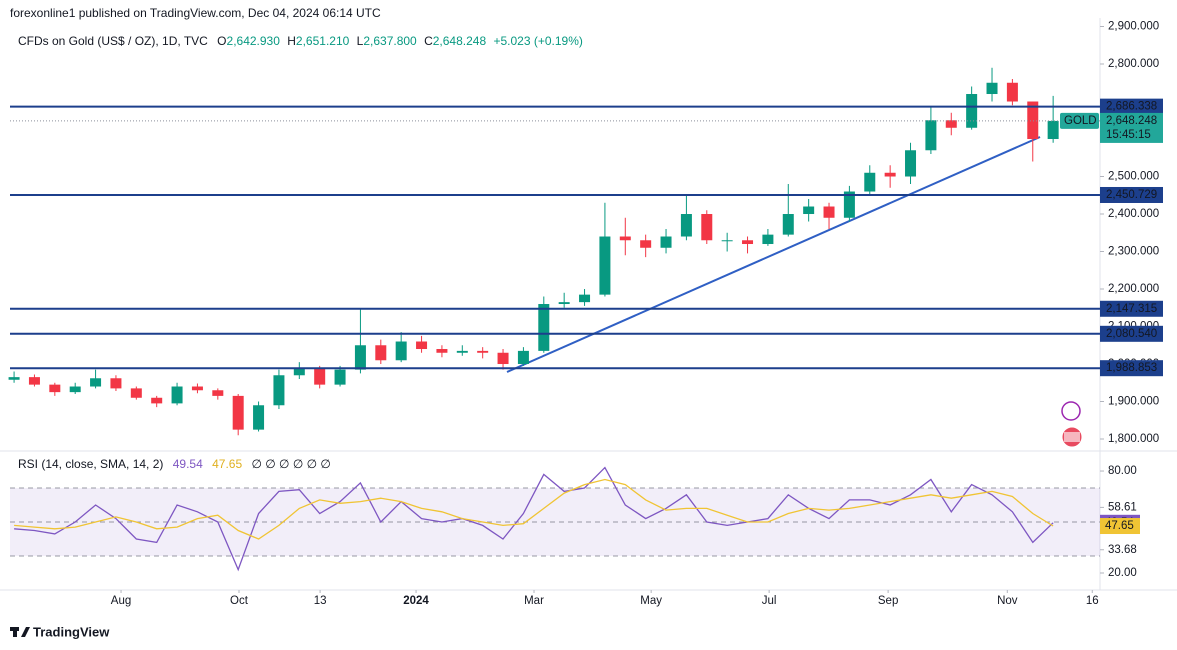  I want to click on rsi-value: 49.54, so click(188, 464).